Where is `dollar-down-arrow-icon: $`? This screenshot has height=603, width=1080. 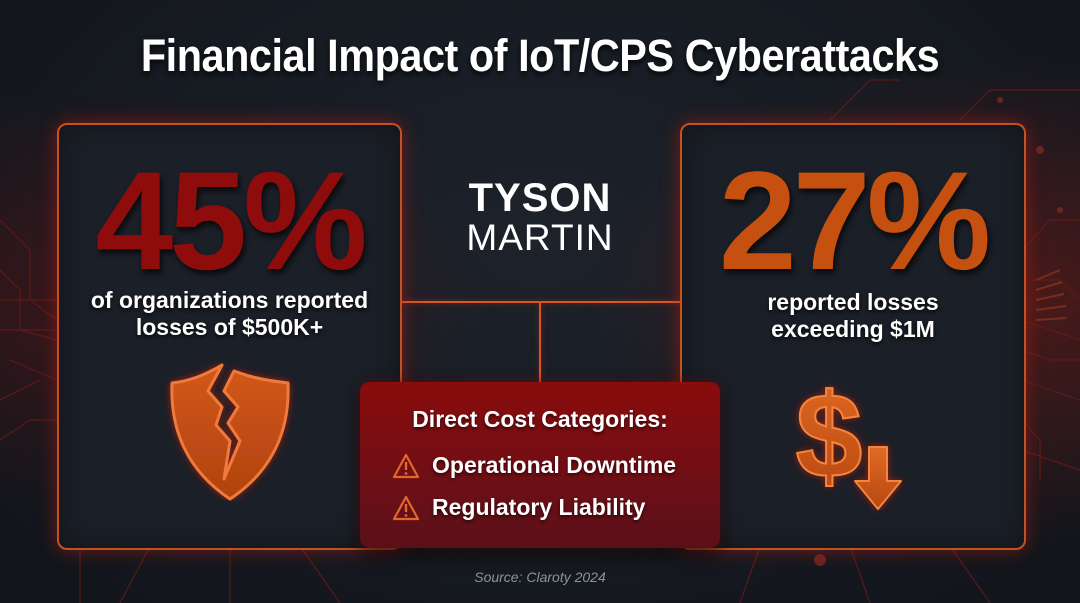
dollar-down-arrow-icon: $ is located at coordinates (848, 443).